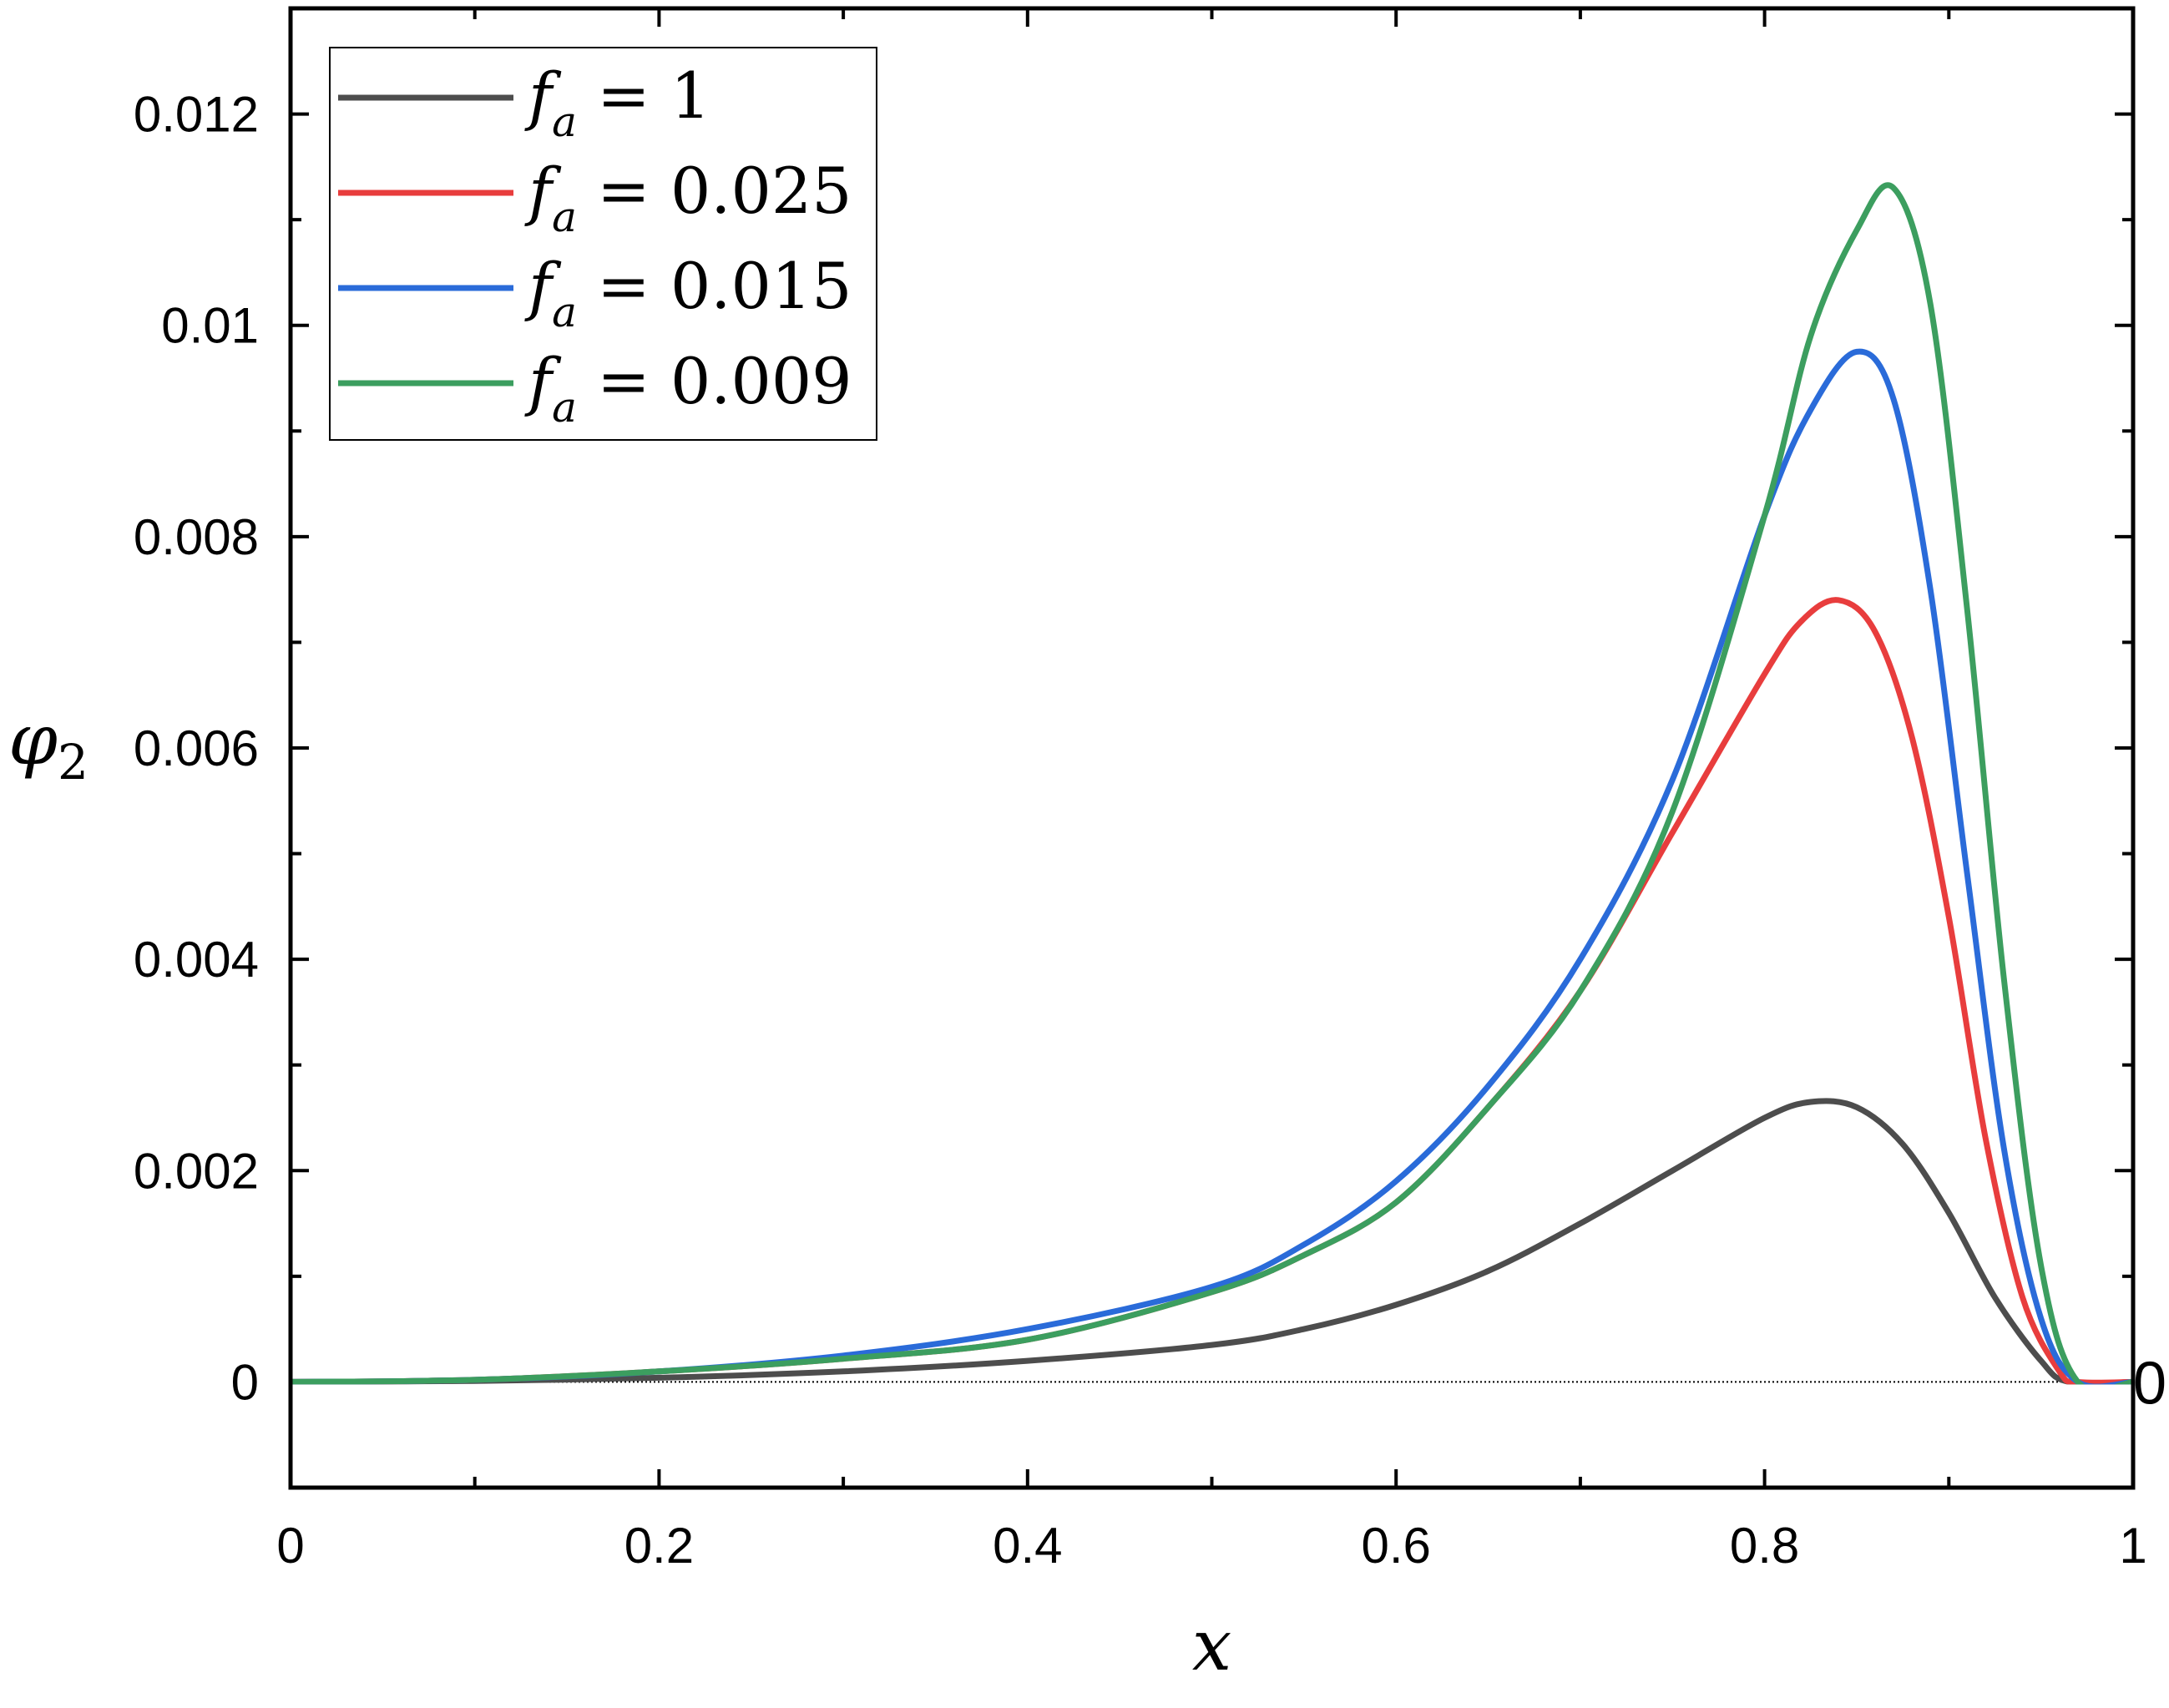  Describe the element at coordinates (73, 763) in the screenshot. I see `y-axis-subscript: 2` at that location.